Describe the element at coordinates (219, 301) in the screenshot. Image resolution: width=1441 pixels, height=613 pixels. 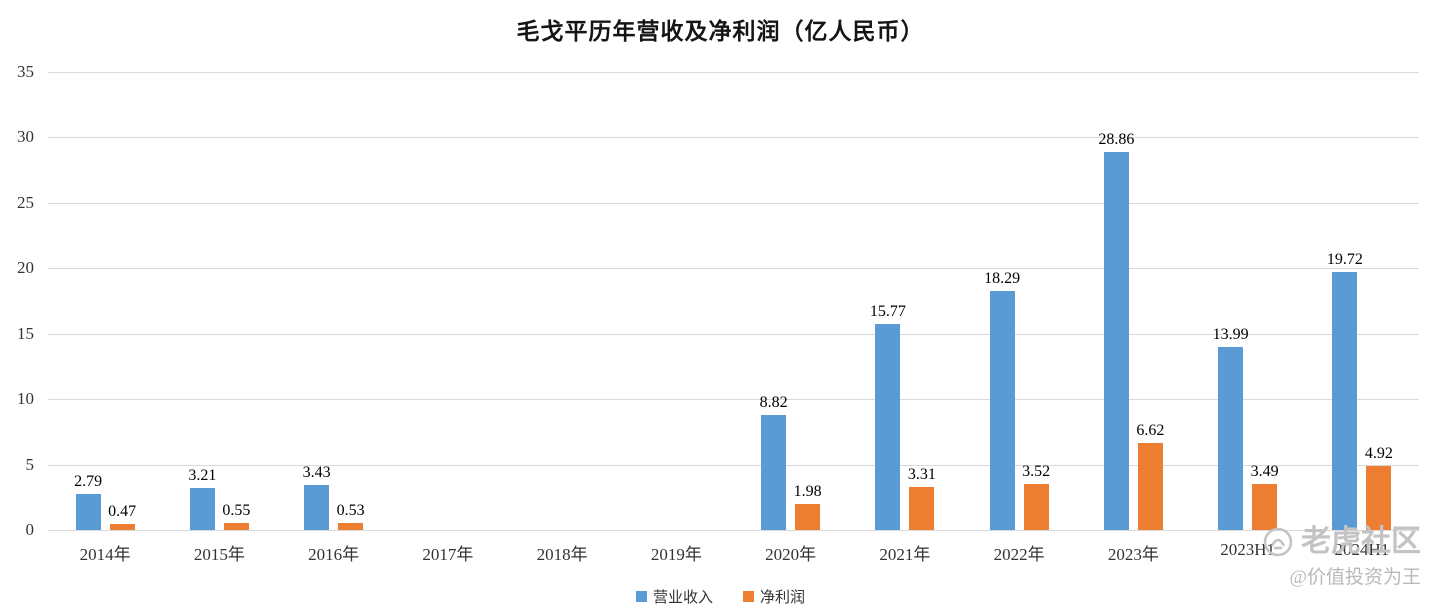
I see `bar-group: 3.21 0.55` at that location.